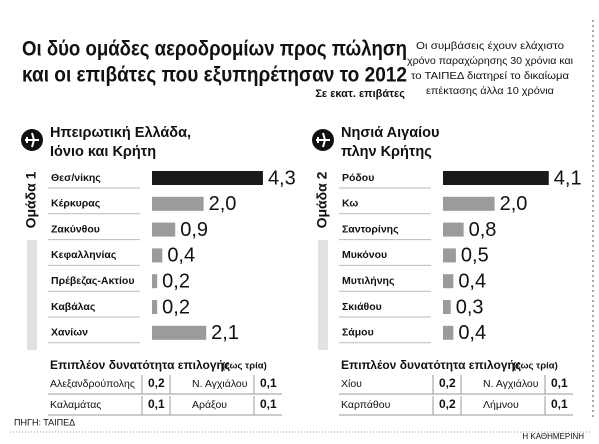 The image size is (599, 444). What do you see at coordinates (350, 204) in the screenshot?
I see `category-label: Κω` at bounding box center [350, 204].